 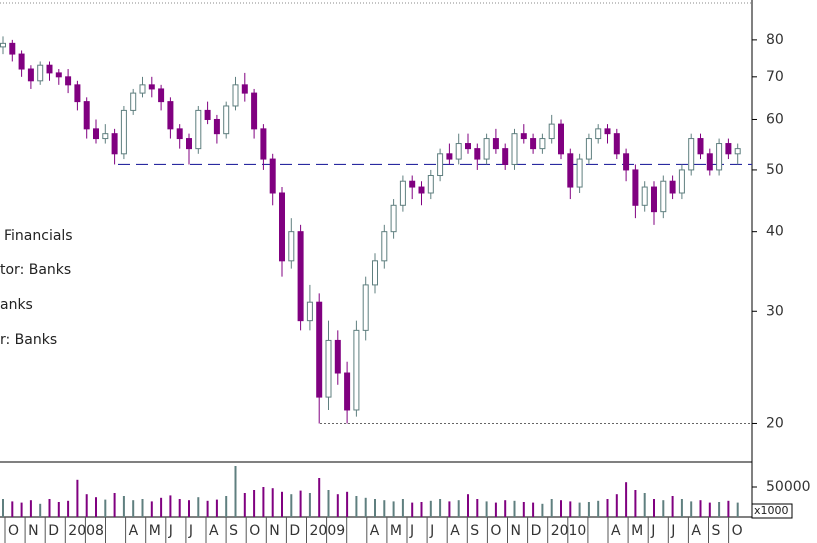 I want to click on x-tick-label: O, so click(x=13, y=531).